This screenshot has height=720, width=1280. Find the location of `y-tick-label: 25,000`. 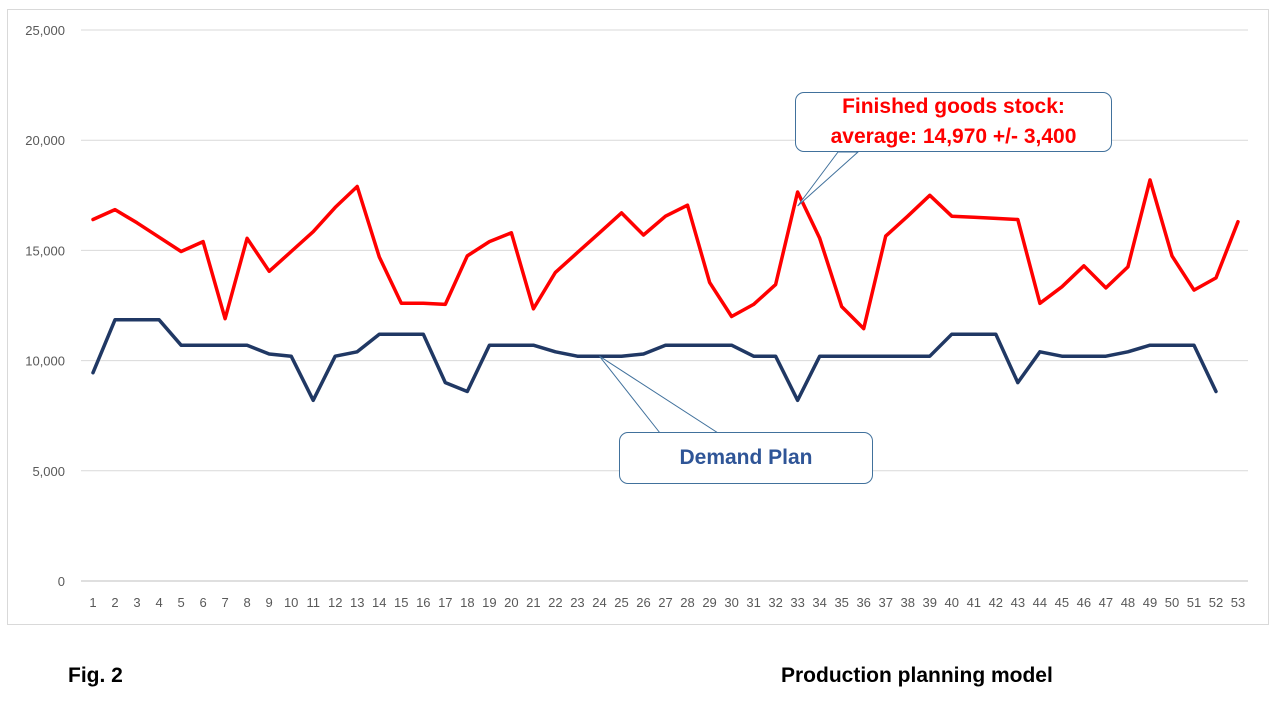

y-tick-label: 25,000 is located at coordinates (45, 30).